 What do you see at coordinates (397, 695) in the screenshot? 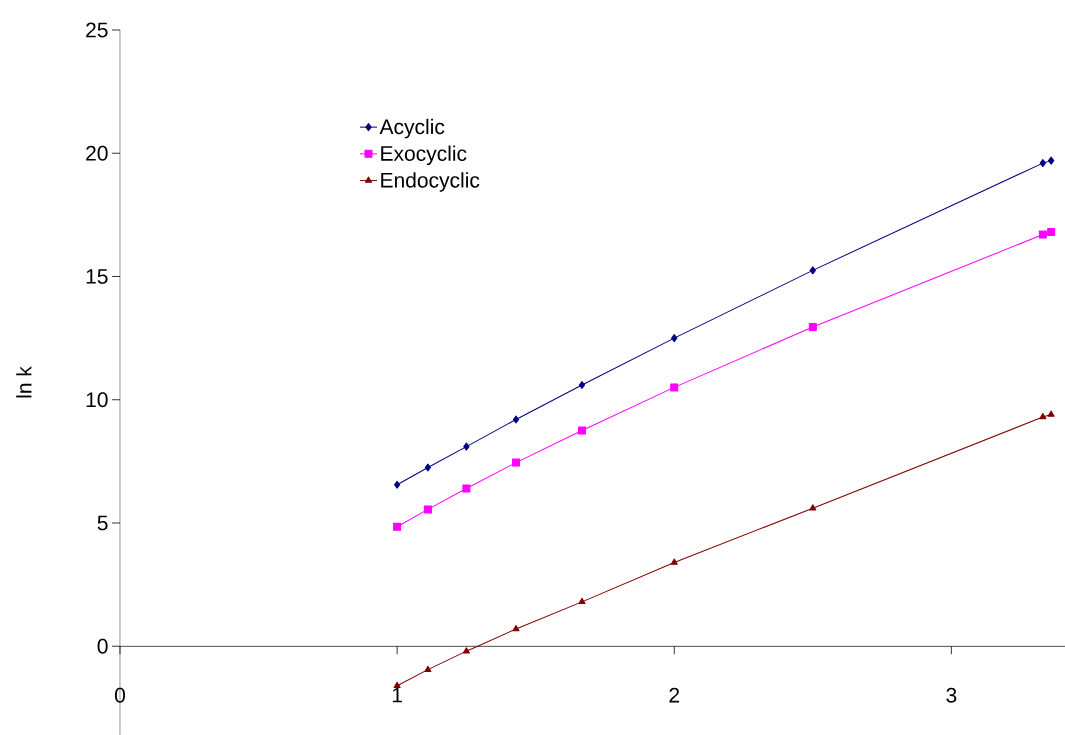
I see `x-tick-label: 1` at bounding box center [397, 695].